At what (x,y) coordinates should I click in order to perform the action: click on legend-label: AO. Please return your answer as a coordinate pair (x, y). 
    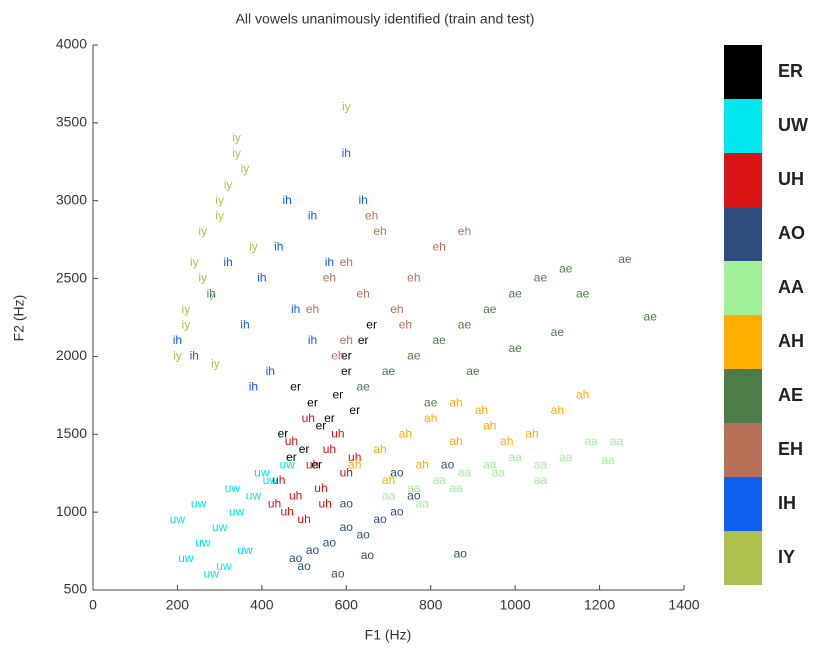
    Looking at the image, I should click on (791, 233).